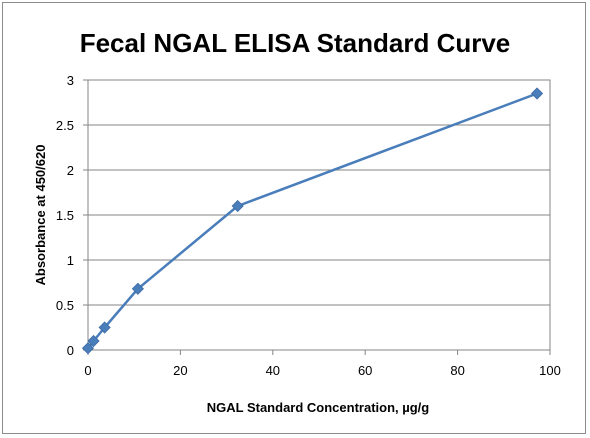 This screenshot has width=590, height=438. Describe the element at coordinates (322, 364) in the screenshot. I see `x-axis-ticks: 0 20 40 60 80 100` at that location.